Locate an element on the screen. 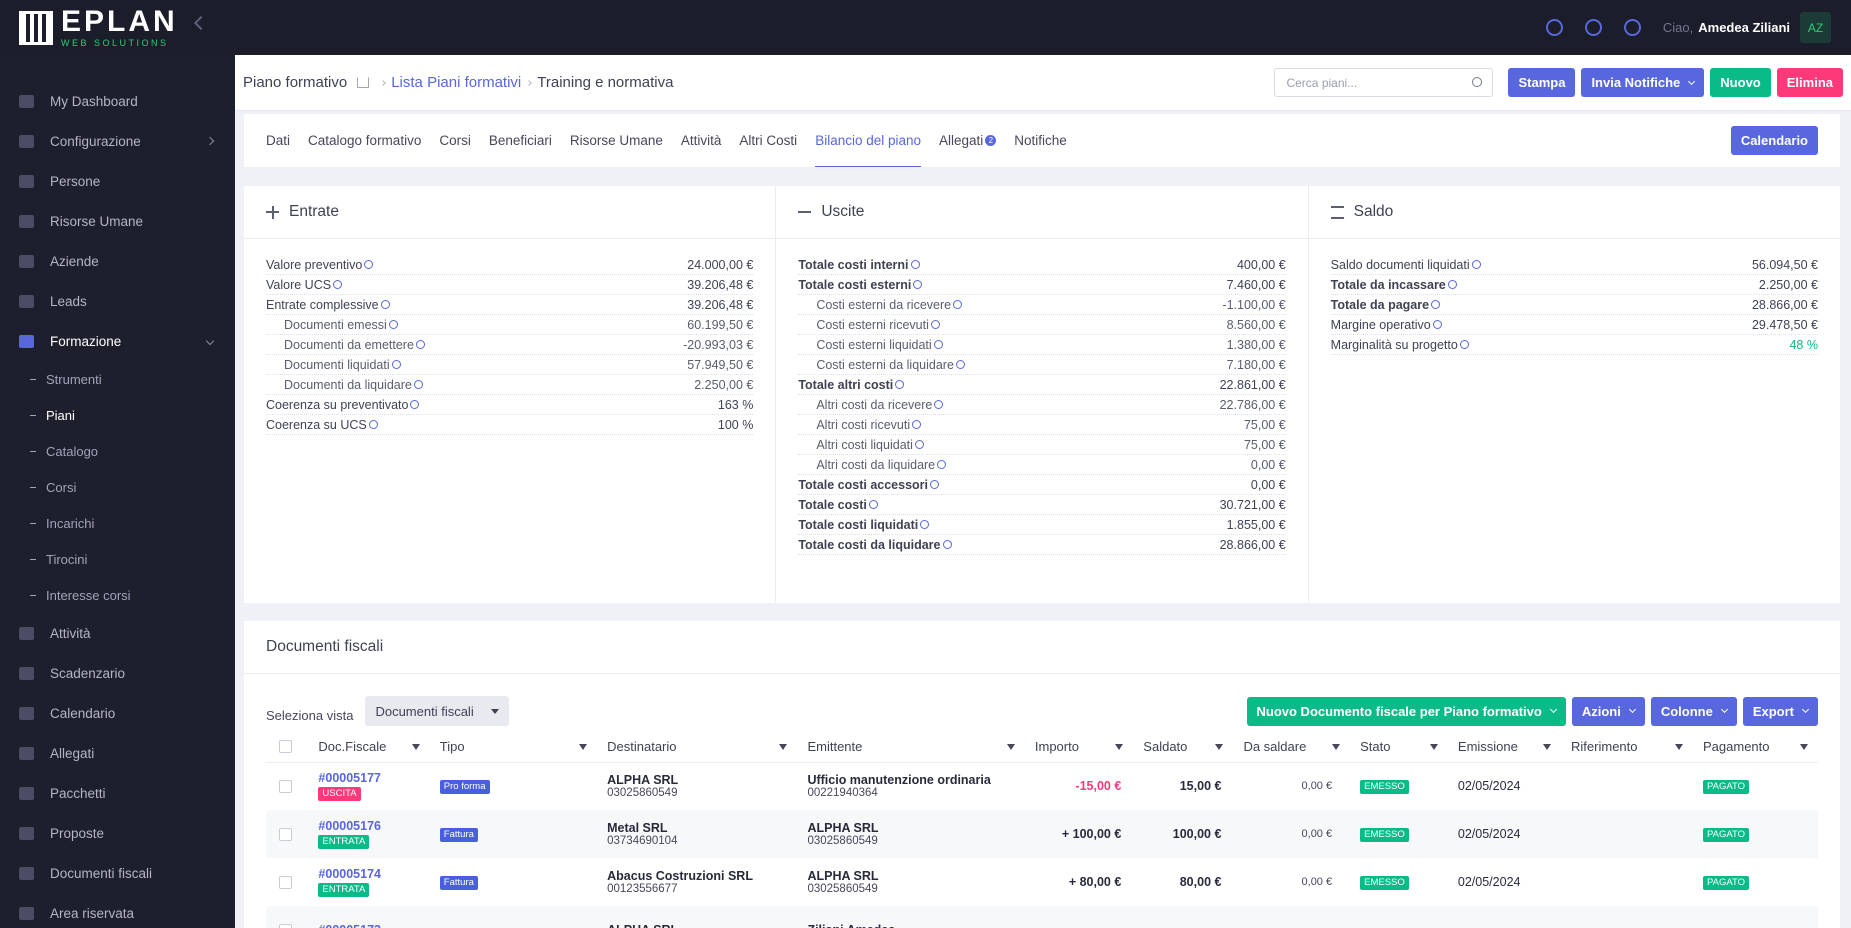 The width and height of the screenshot is (1851, 928). nav-item: Aziende is located at coordinates (117, 261).